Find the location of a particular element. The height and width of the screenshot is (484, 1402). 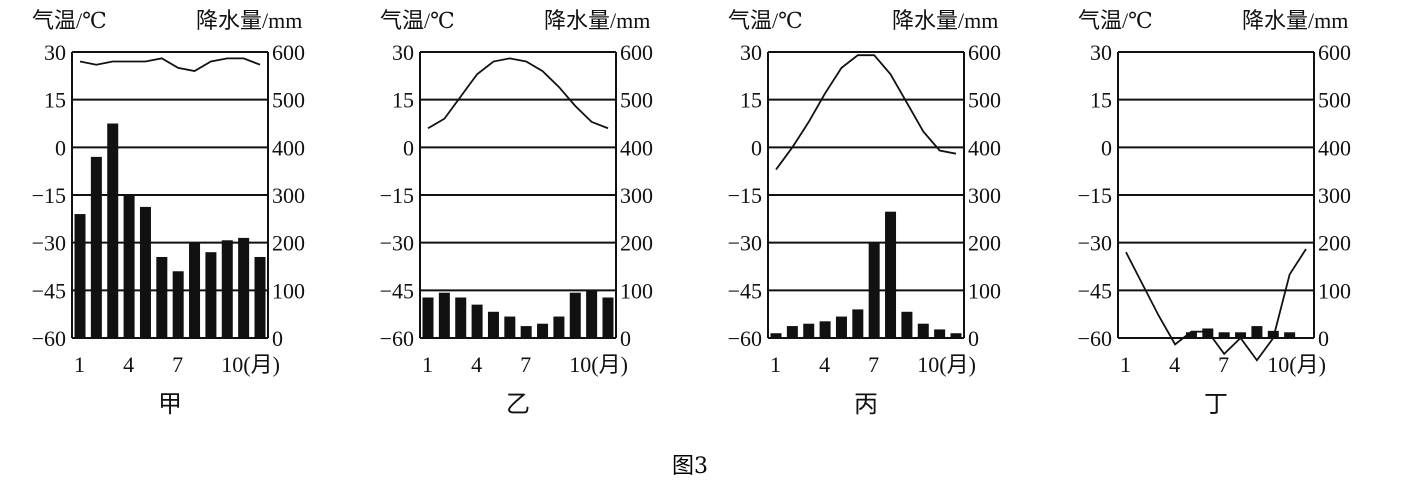

chart-name: 丁 is located at coordinates (1216, 405).